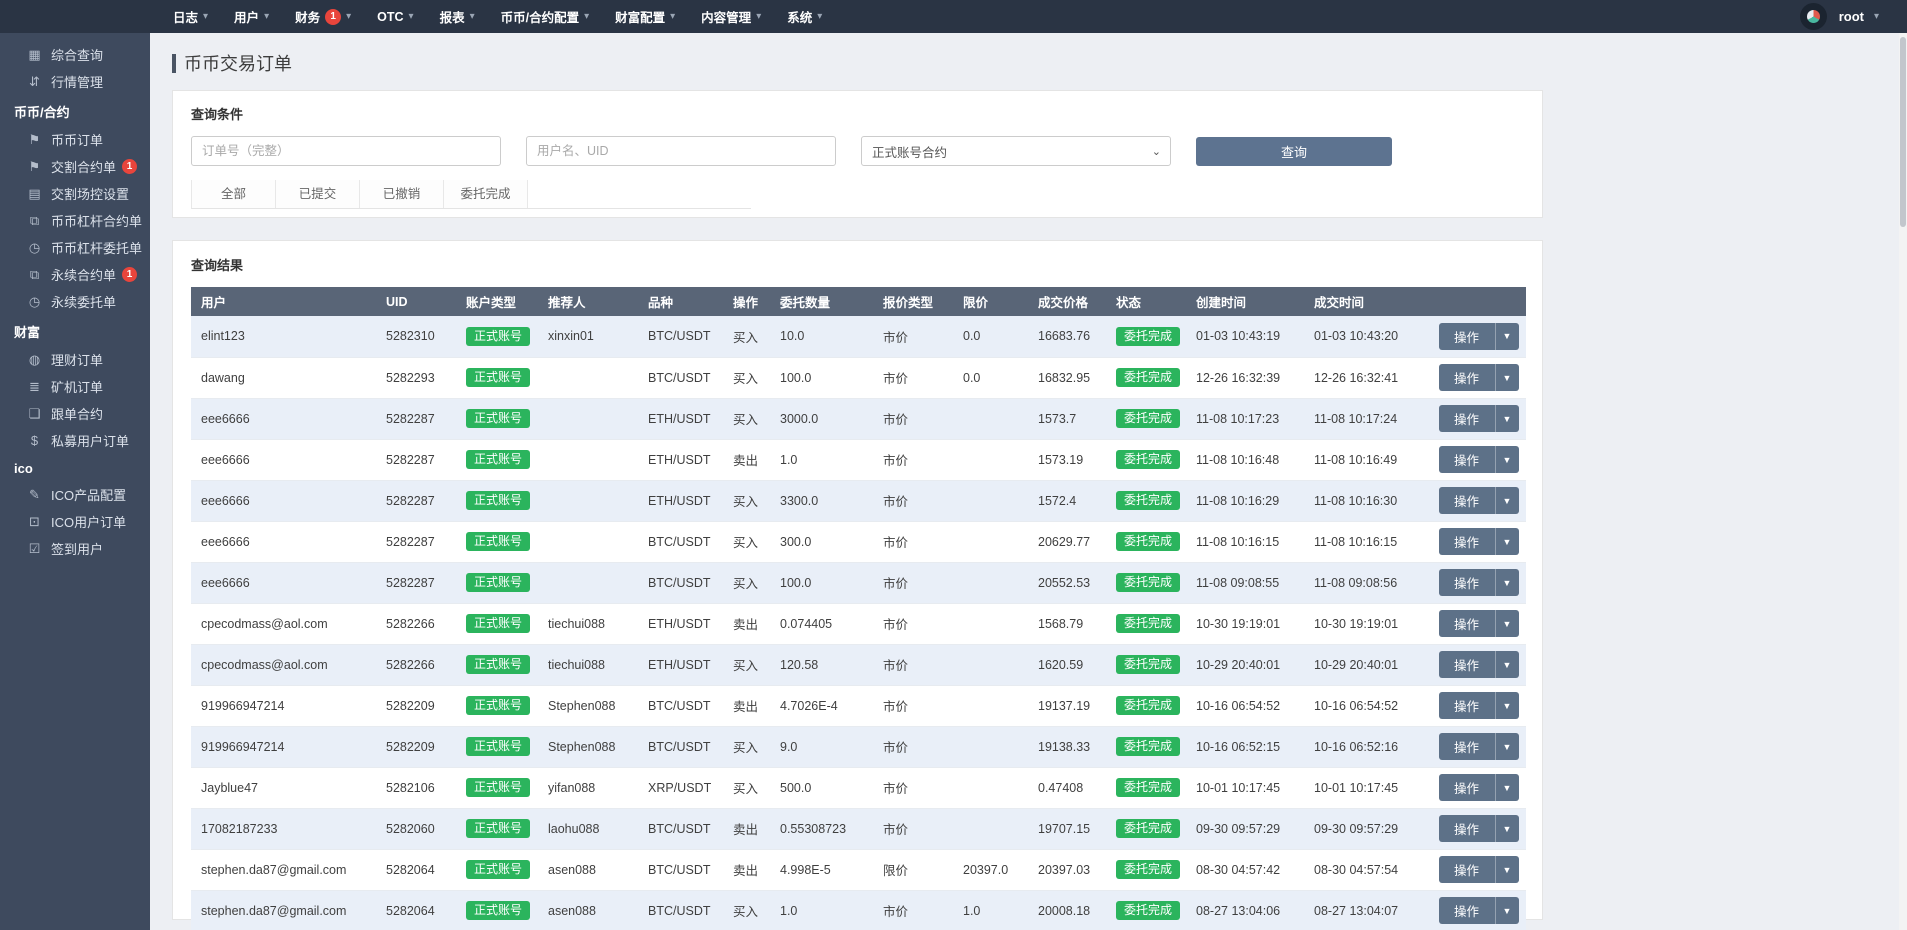  What do you see at coordinates (75, 139) in the screenshot?
I see `sidebar-item-币币订单: ⚑ 币币订单` at bounding box center [75, 139].